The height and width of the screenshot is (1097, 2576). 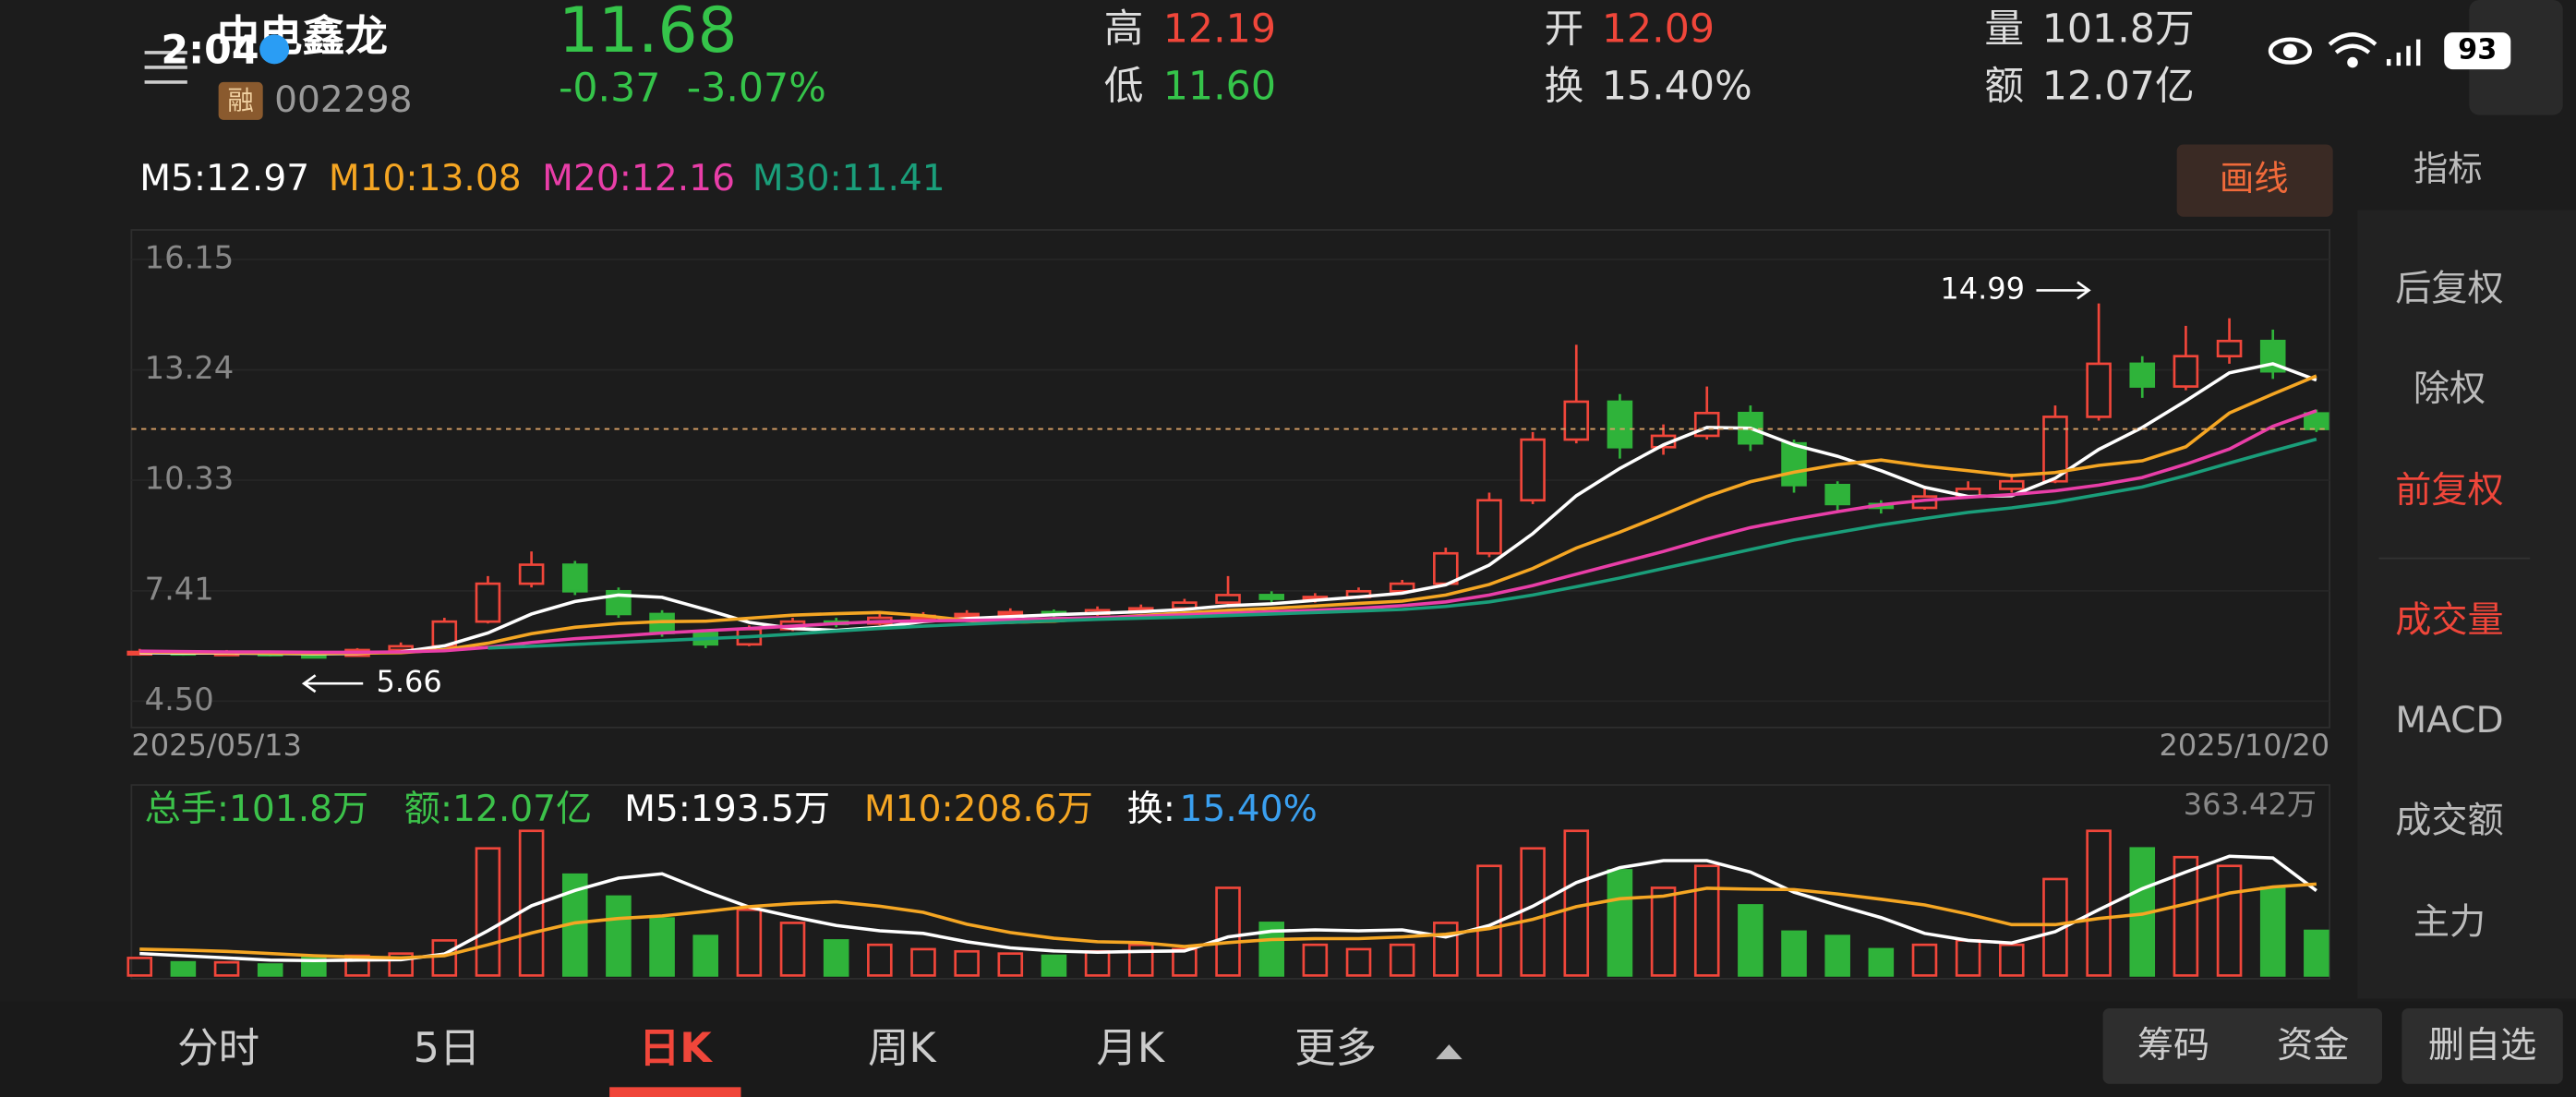 I want to click on tab: 5日, so click(x=447, y=1048).